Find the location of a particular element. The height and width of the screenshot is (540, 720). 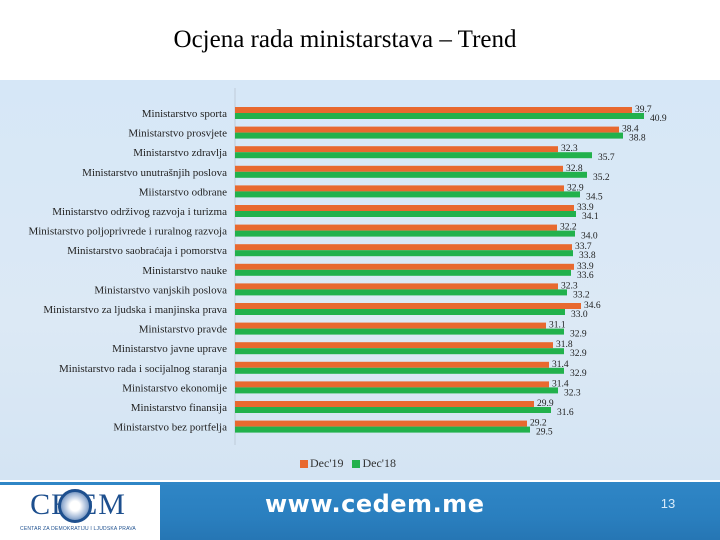

category-label: Ministarstvo održivog razvoja i turizma is located at coordinates (139, 212).